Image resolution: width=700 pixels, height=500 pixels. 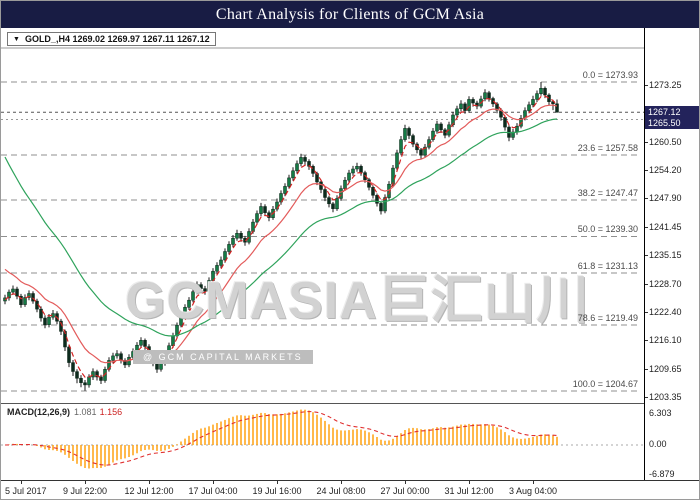 What do you see at coordinates (672, 112) in the screenshot?
I see `last-price-badge: 1267.12` at bounding box center [672, 112].